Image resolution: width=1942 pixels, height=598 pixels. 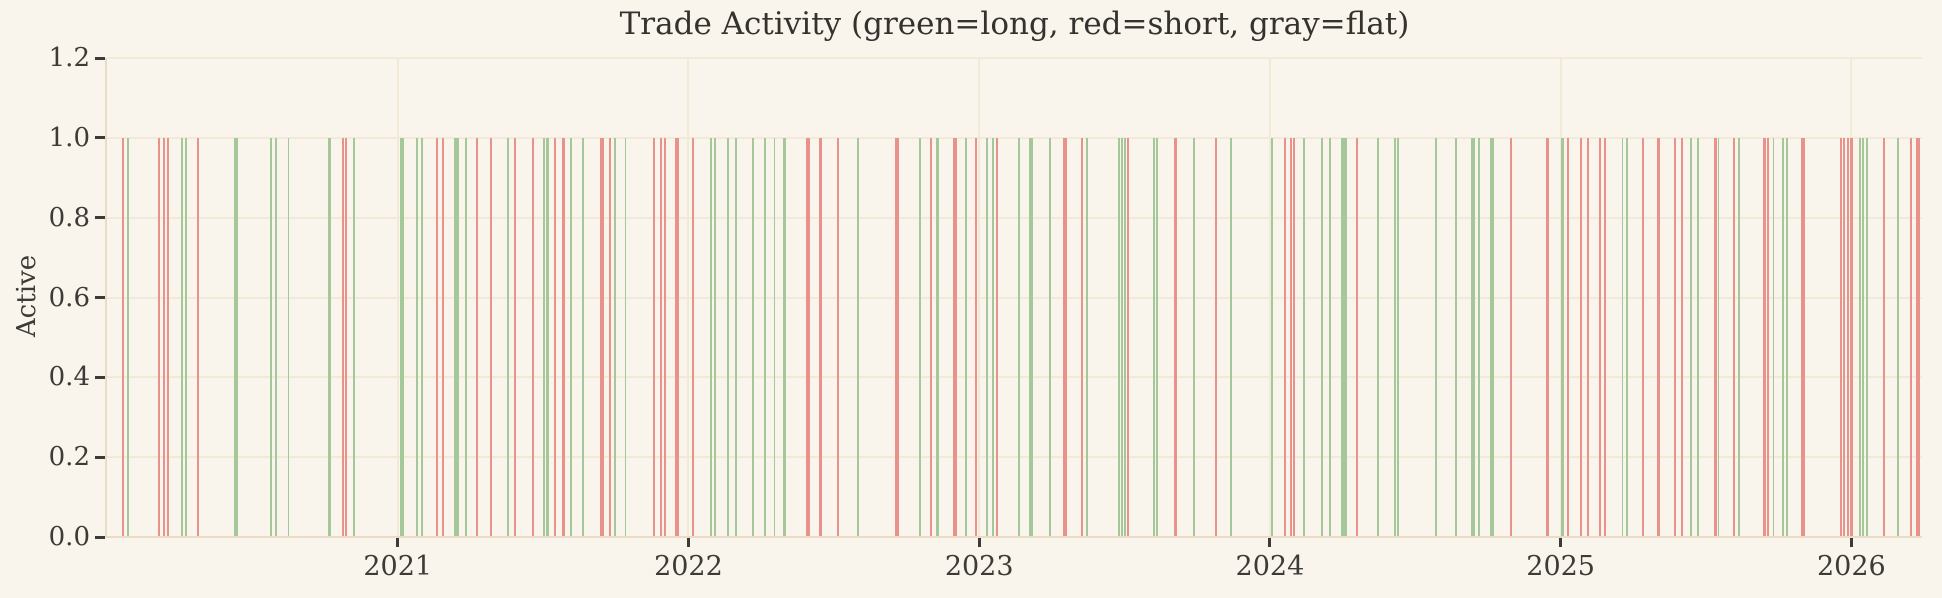 I want to click on x-tick-label: 2024, so click(x=1270, y=566).